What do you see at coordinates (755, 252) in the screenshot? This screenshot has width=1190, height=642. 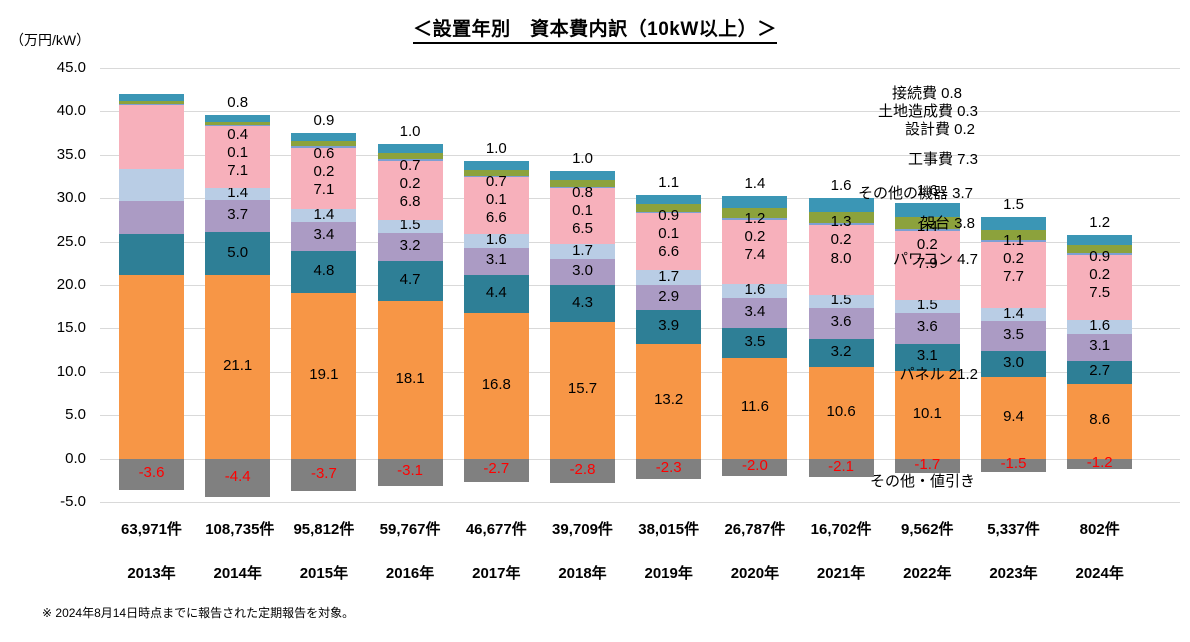 I see `segment-工事費: 7.4` at bounding box center [755, 252].